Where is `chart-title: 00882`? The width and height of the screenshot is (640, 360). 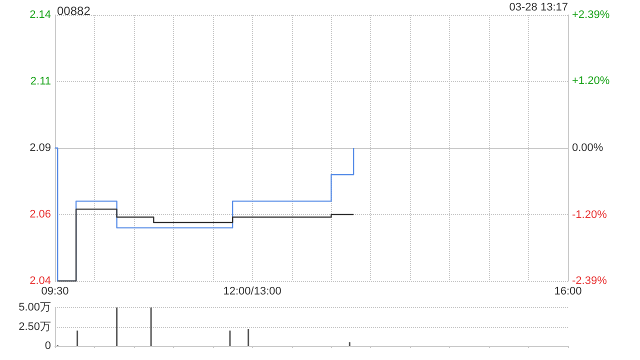 chart-title: 00882 is located at coordinates (74, 11).